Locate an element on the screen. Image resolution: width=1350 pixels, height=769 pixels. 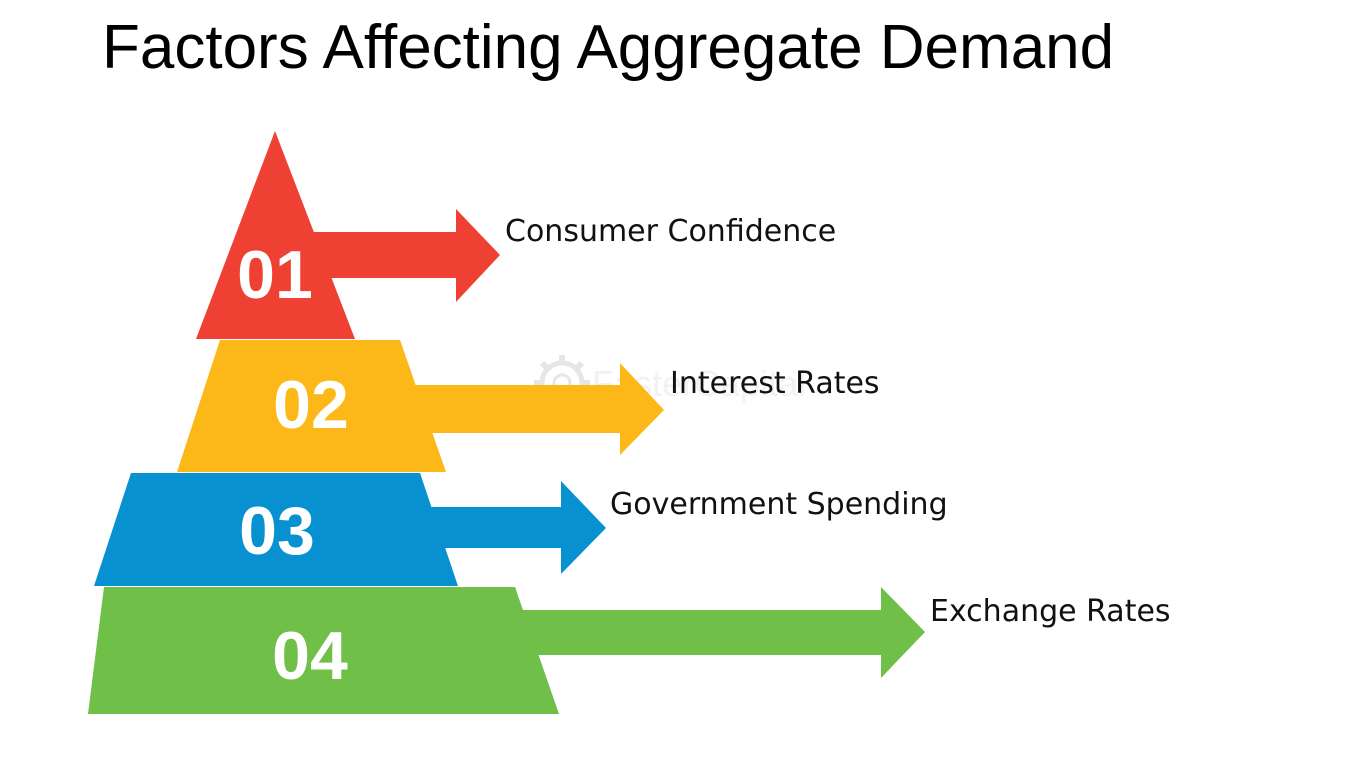
tier-02-label: Interest Rates is located at coordinates (775, 383).